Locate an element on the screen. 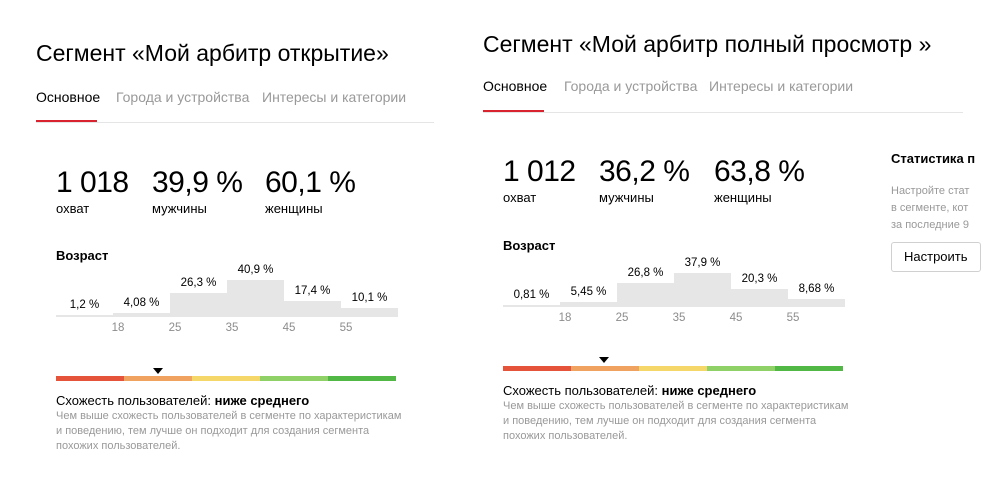 This screenshot has height=503, width=991. male-stat: 36,2 % мужчины is located at coordinates (644, 180).